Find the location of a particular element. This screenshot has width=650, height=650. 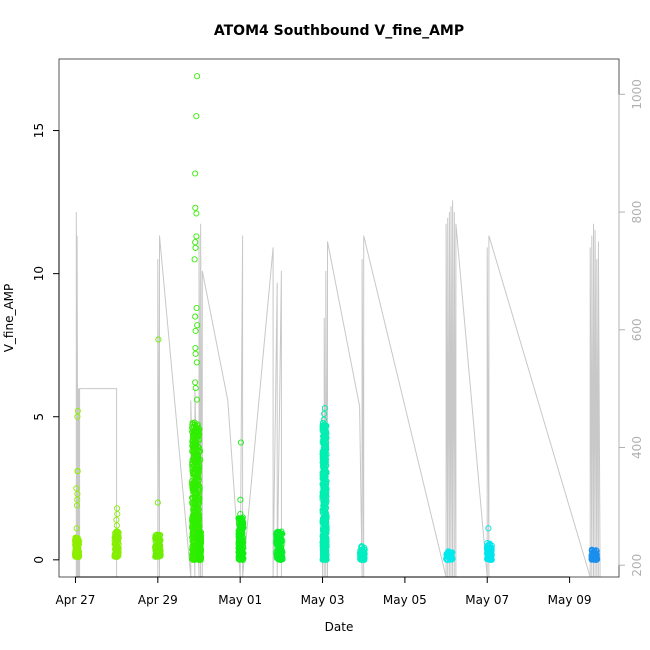

y2-tick-label: 800 is located at coordinates (637, 212).